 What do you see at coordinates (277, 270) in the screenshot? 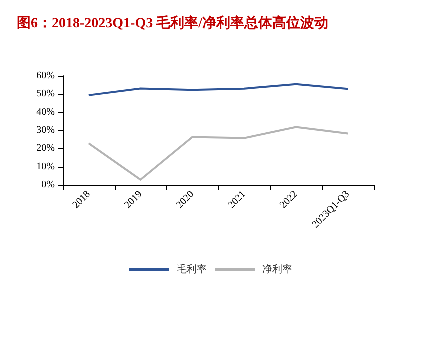
I see `legend-label: 净利率` at bounding box center [277, 270].